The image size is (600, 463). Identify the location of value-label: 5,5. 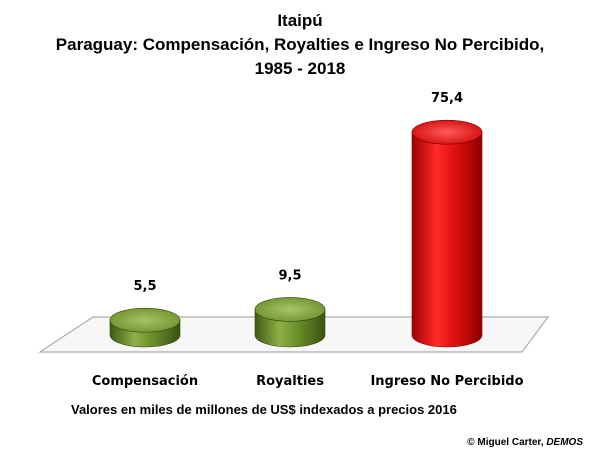
(144, 286).